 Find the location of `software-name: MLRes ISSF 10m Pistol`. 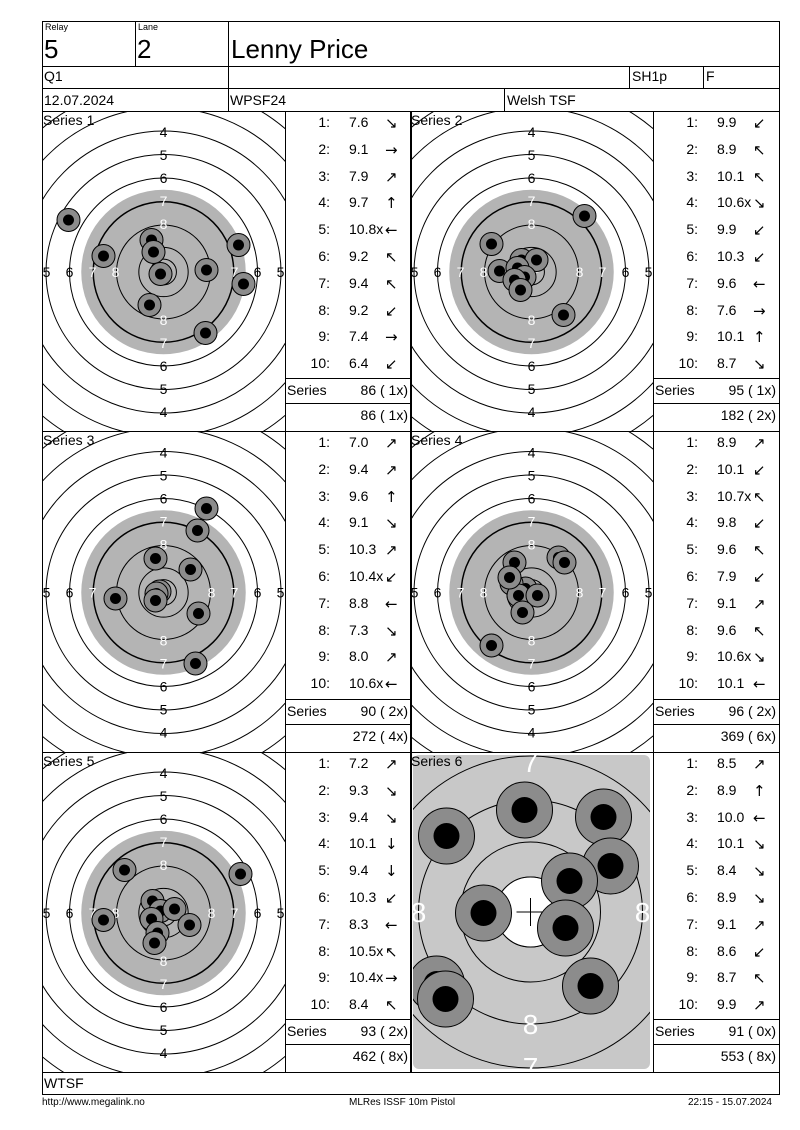

software-name: MLRes ISSF 10m Pistol is located at coordinates (402, 1102).